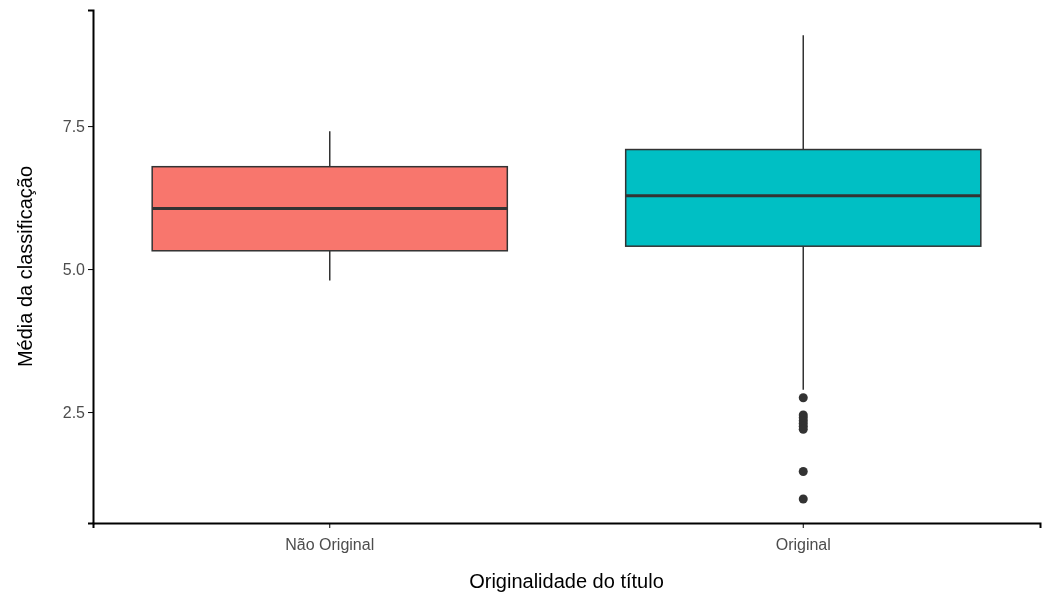  Describe the element at coordinates (74, 412) in the screenshot. I see `y-tick-label: 2.5` at that location.